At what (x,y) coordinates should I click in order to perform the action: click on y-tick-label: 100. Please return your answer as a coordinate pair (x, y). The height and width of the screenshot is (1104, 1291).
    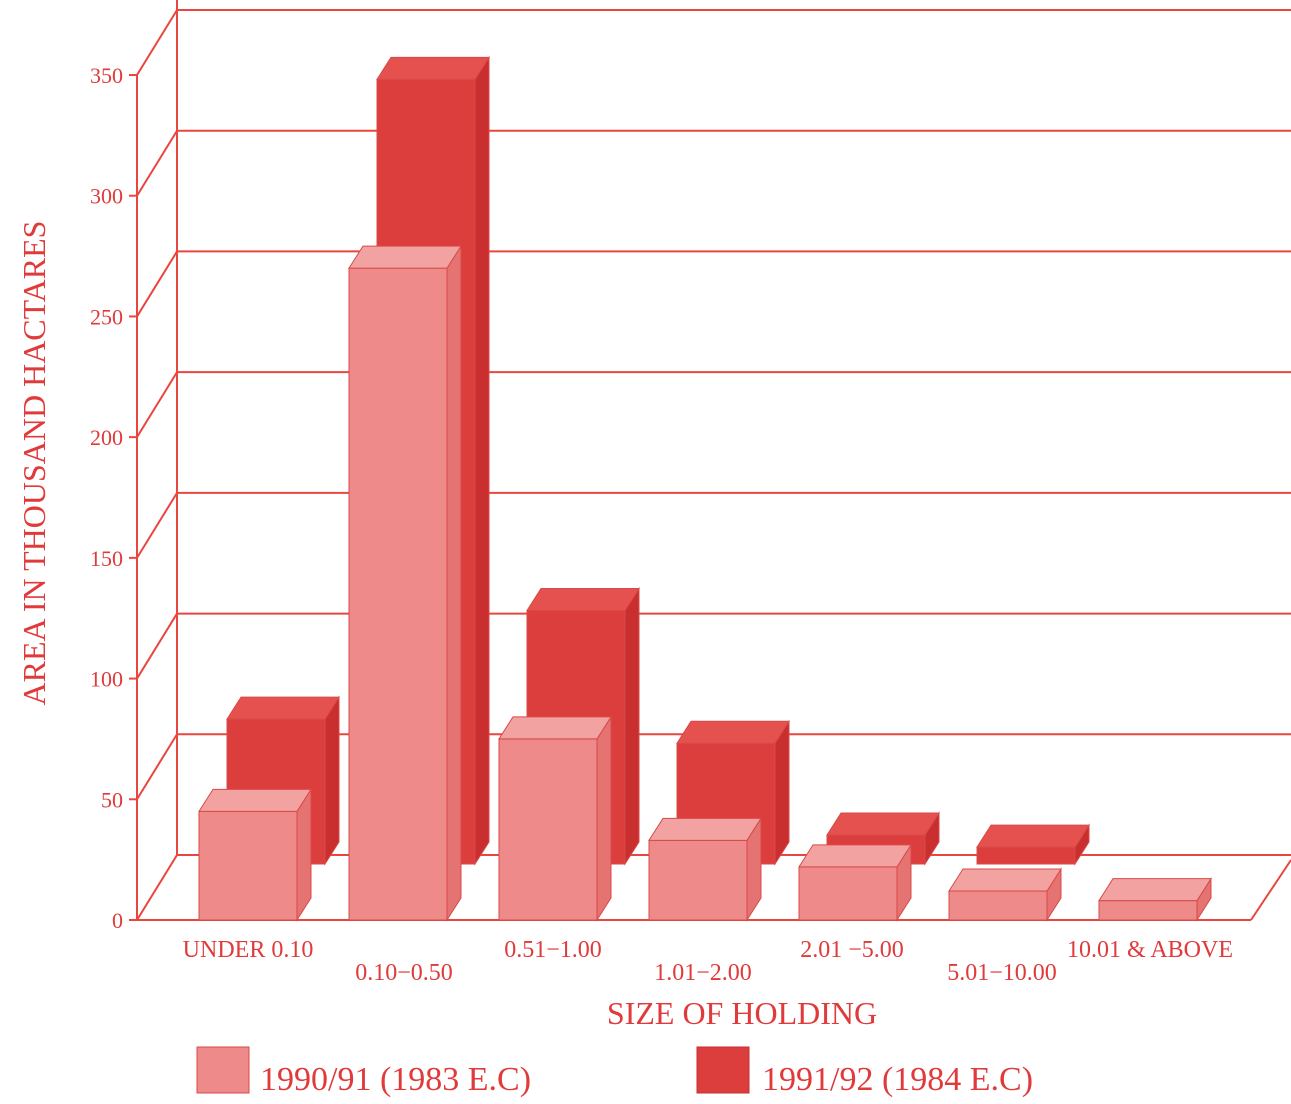
    Looking at the image, I should click on (106, 679).